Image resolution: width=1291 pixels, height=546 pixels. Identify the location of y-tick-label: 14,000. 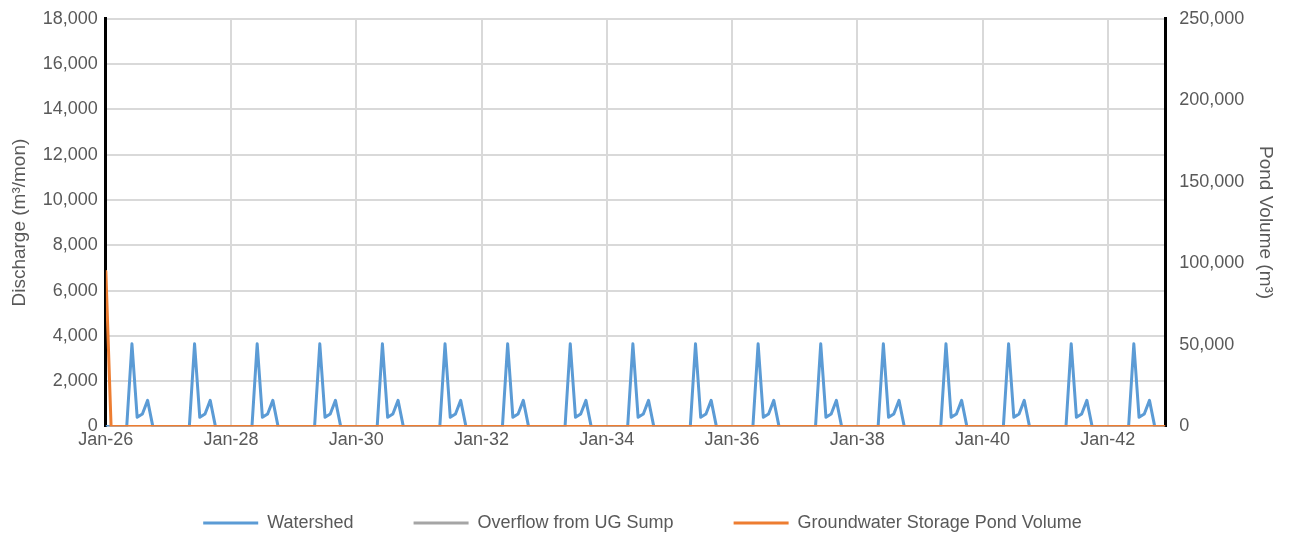
(70, 108).